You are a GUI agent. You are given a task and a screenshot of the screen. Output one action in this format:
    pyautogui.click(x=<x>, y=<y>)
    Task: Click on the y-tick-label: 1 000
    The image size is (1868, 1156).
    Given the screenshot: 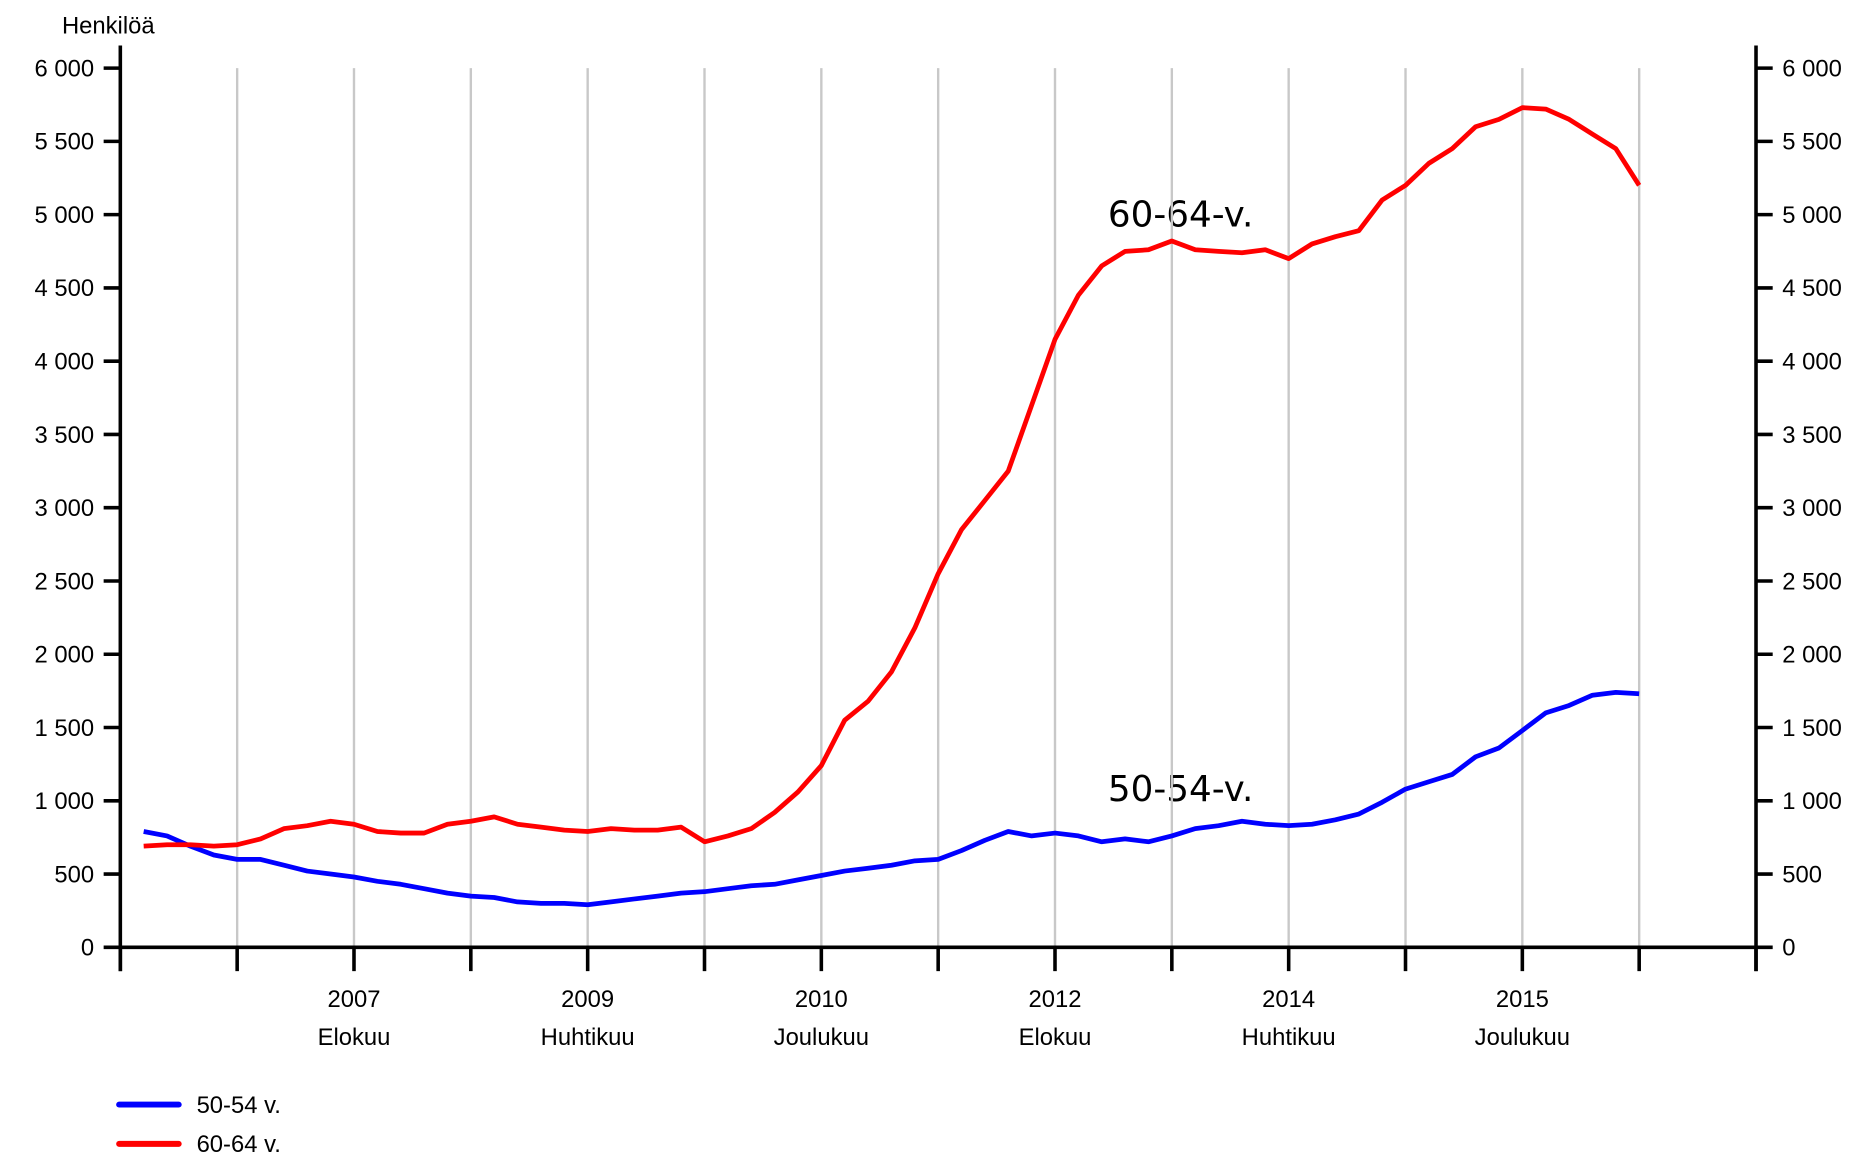 What is the action you would take?
    pyautogui.click(x=65, y=801)
    